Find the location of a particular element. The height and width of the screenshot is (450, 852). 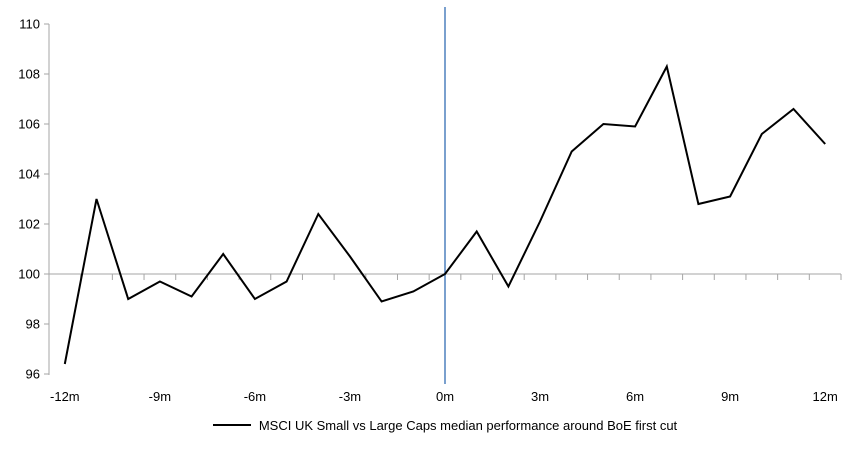

y-axis-tick-label: 100 is located at coordinates (29, 274).